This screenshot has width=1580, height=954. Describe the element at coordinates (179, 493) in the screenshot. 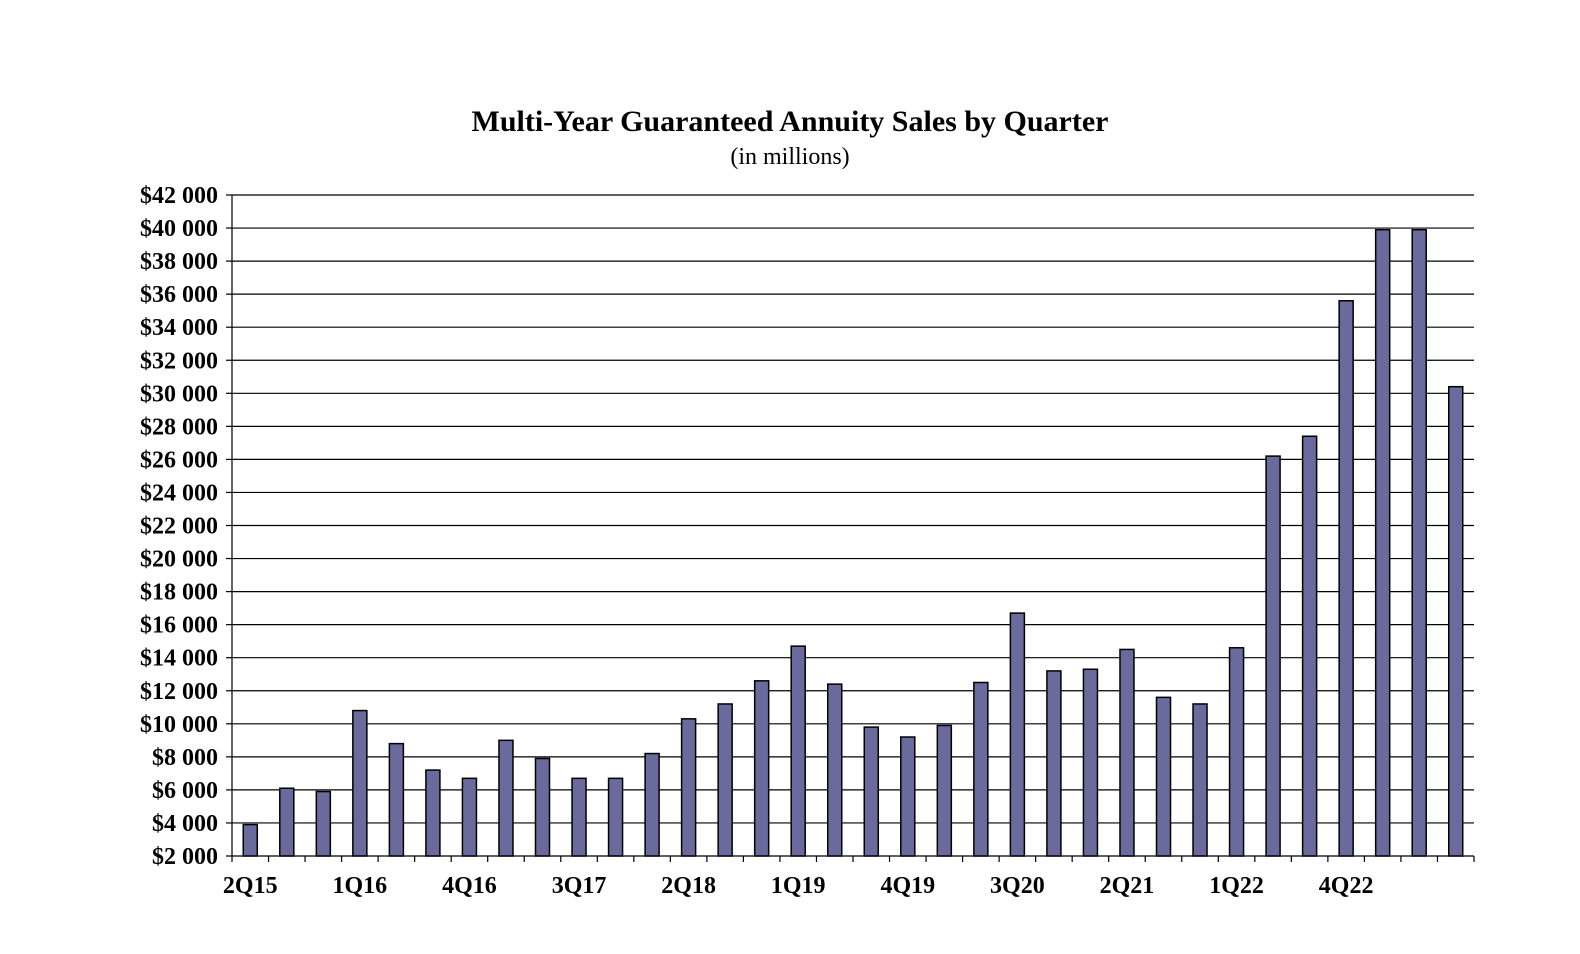

I see `y-tick-label: $24 000` at that location.